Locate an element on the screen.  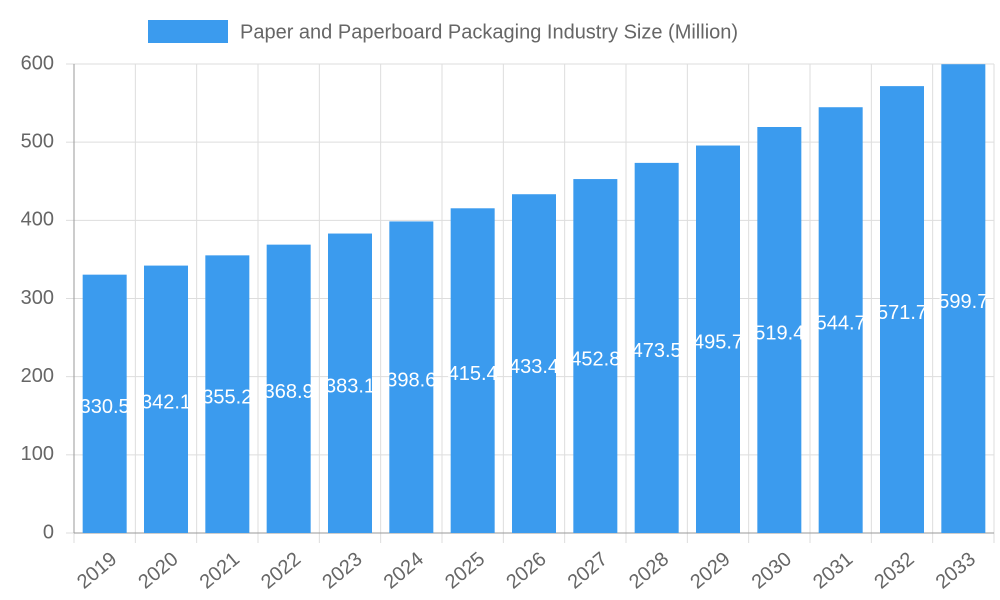
value-label: 398.6 is located at coordinates (411, 380).